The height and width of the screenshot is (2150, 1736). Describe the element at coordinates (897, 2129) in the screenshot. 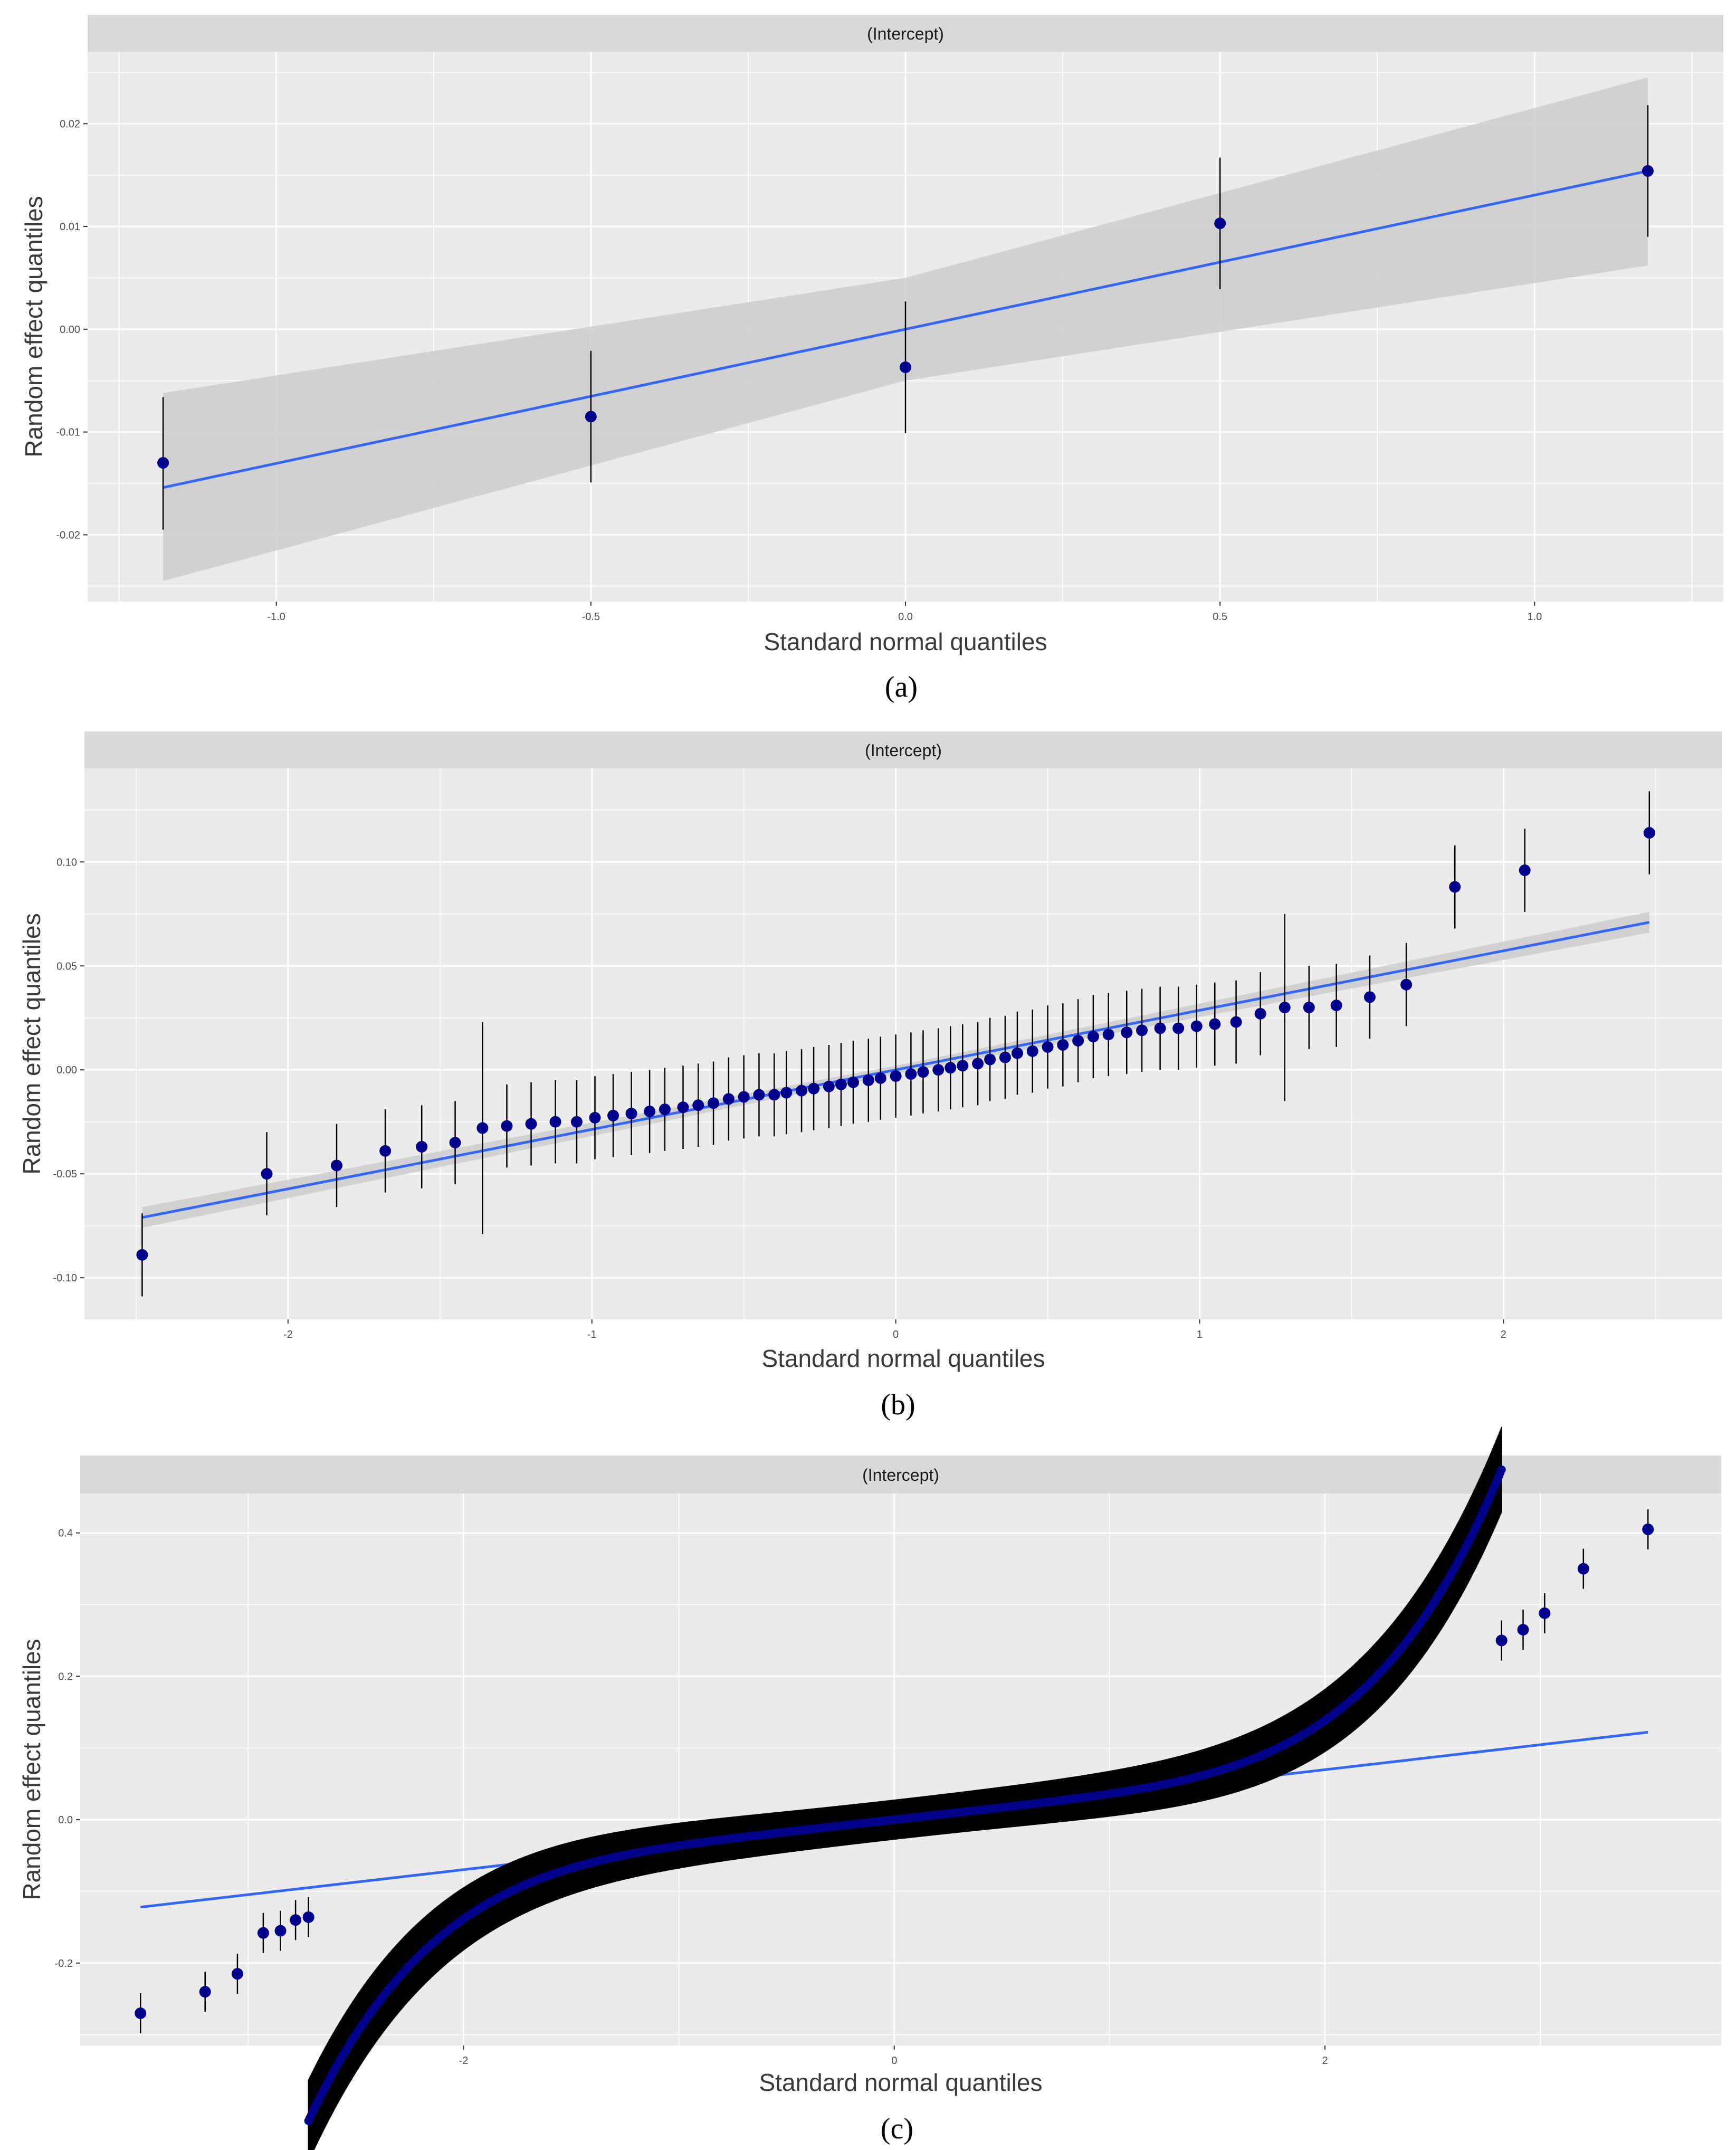

I see `chart-c-caption: (c)` at that location.